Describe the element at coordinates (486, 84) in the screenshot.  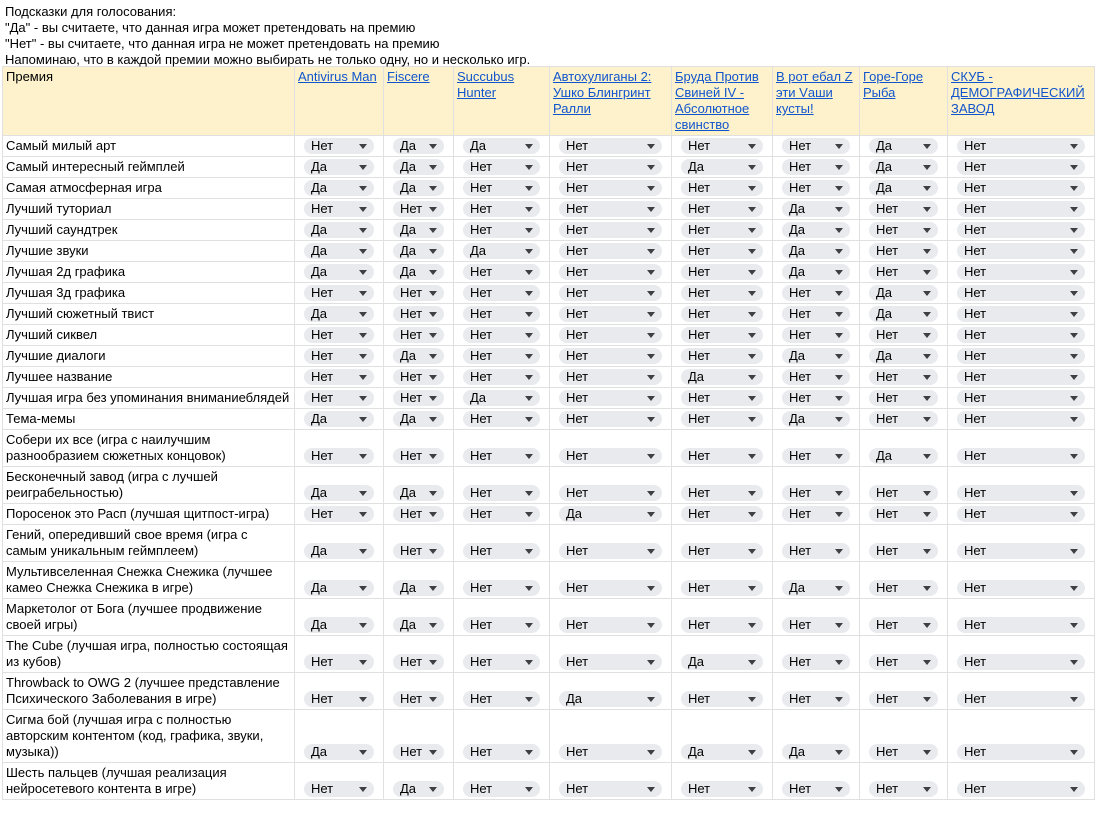
I see `game-link: Succubus Hunter` at that location.